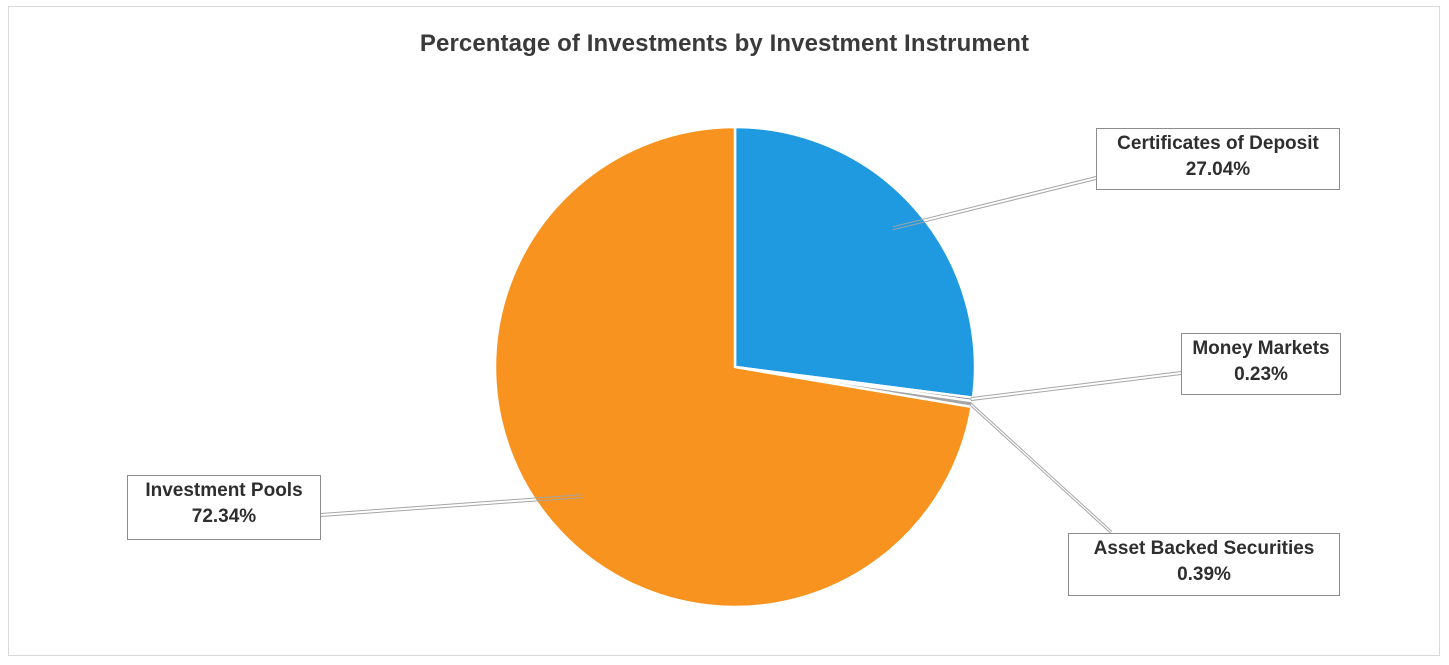 This screenshot has height=665, width=1449. I want to click on slice-label-money-markets: Money Markets, so click(1261, 348).